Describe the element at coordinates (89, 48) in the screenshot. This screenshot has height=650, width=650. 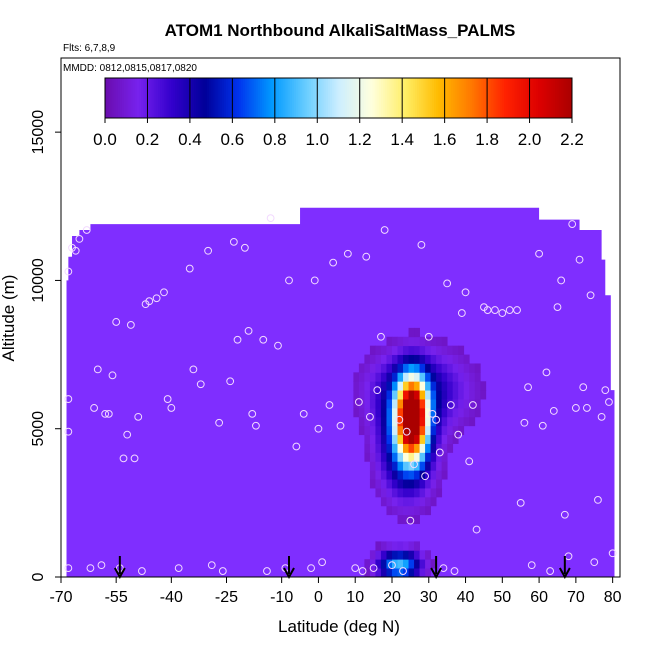
I see `flights-note: Flts: 6,7,8,9` at that location.